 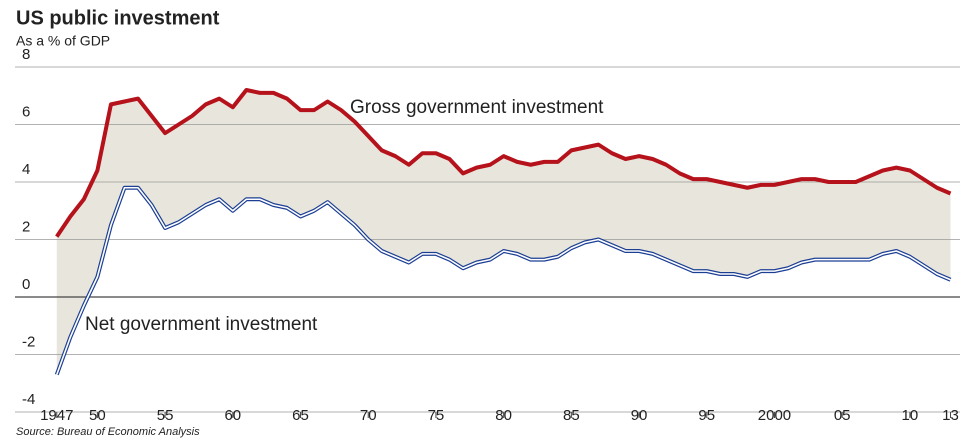 What do you see at coordinates (706, 415) in the screenshot?
I see `x-tick-label: 95` at bounding box center [706, 415].